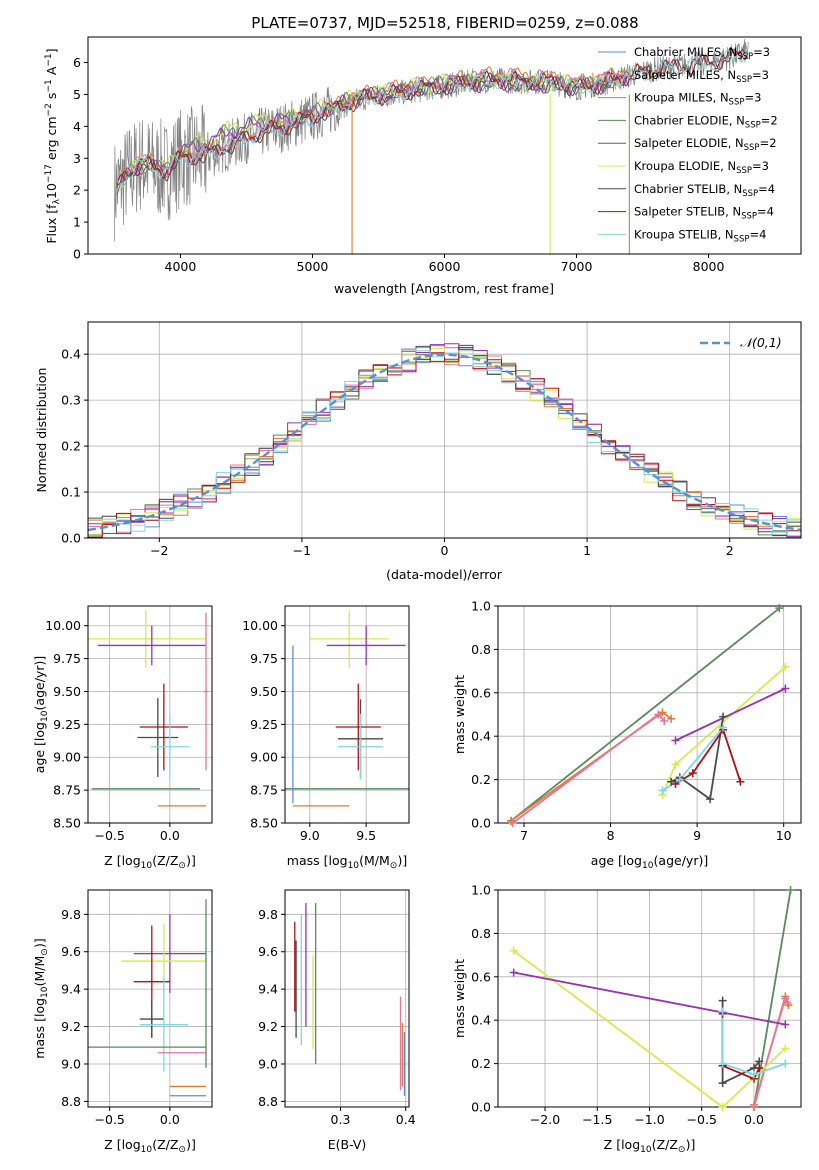 This screenshot has height=1170, width=819. What do you see at coordinates (347, 708) in the screenshot?
I see `plot-area-age-mass` at bounding box center [347, 708].